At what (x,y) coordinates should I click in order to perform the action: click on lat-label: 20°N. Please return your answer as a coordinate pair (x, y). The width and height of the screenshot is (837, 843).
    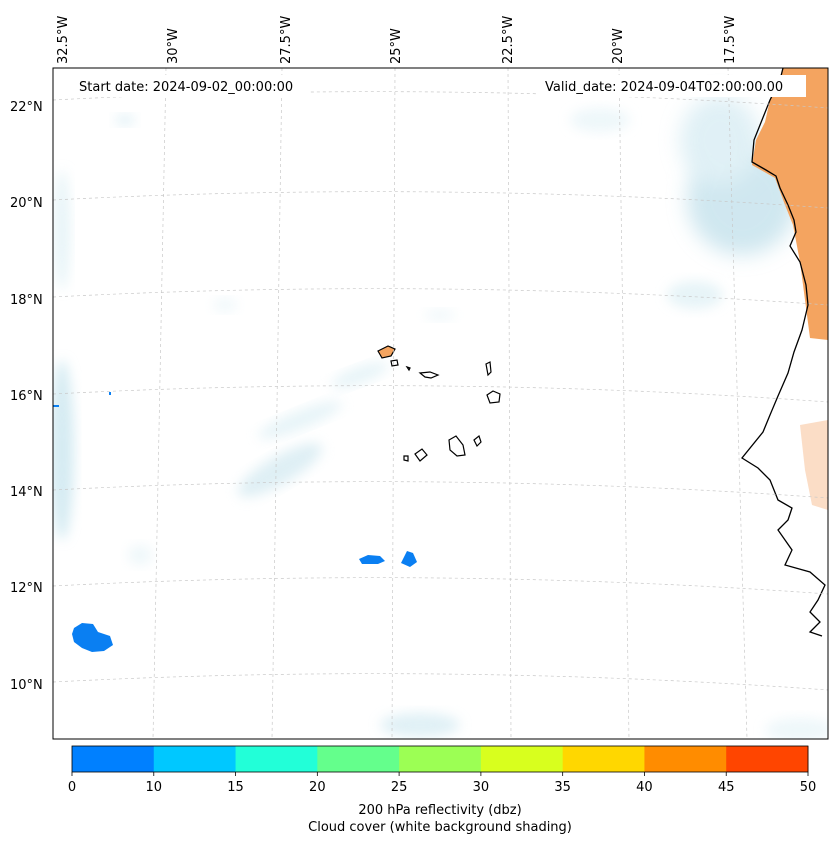
    Looking at the image, I should click on (26, 203).